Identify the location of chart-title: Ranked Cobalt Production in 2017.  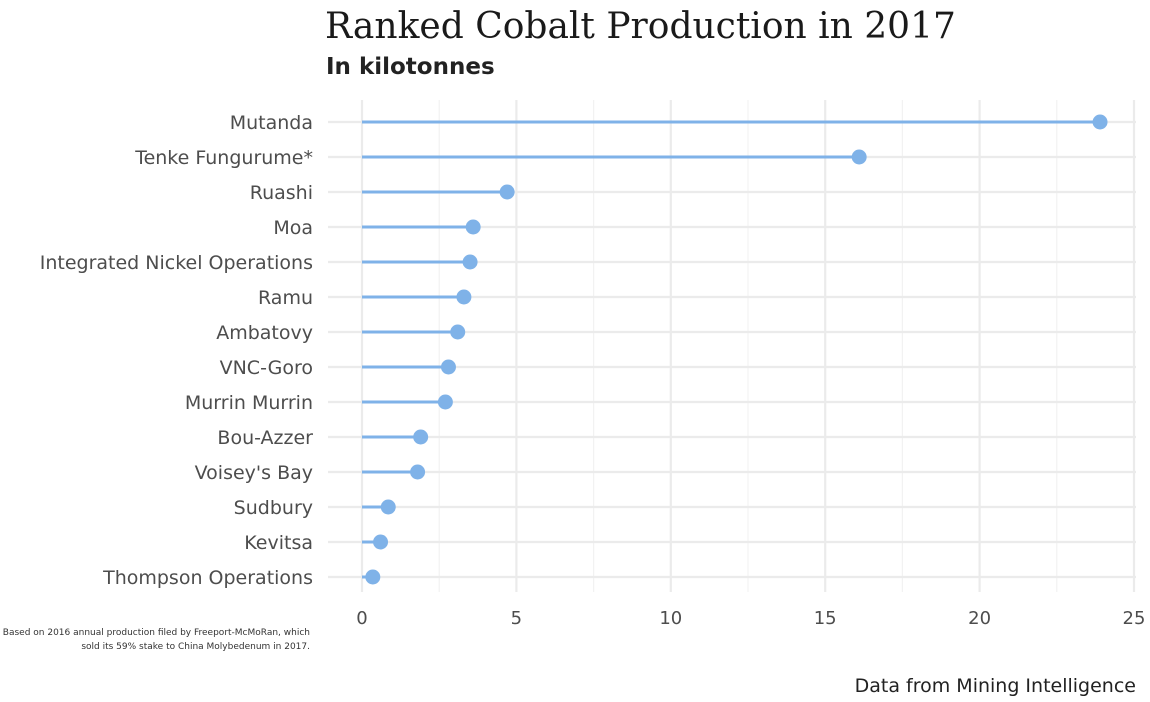
(640, 26).